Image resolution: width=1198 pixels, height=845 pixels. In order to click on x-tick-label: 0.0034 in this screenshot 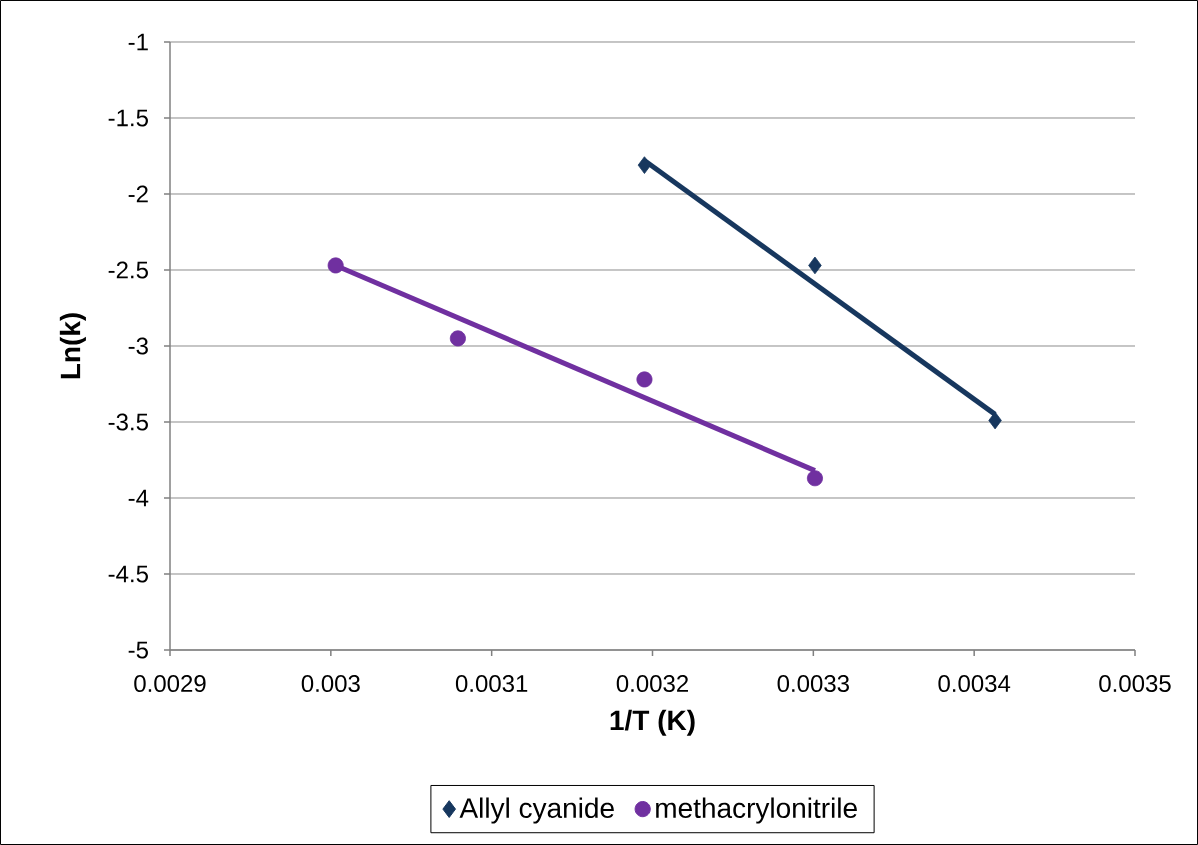, I will do `click(974, 684)`.